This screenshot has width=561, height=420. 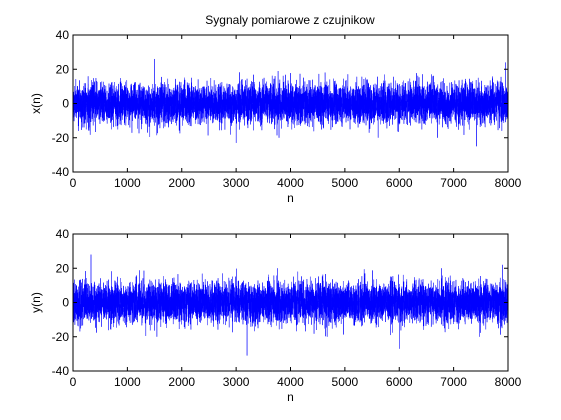 What do you see at coordinates (290, 20) in the screenshot?
I see `chart-title: Sygnaly pomiarowe z czujnikow` at bounding box center [290, 20].